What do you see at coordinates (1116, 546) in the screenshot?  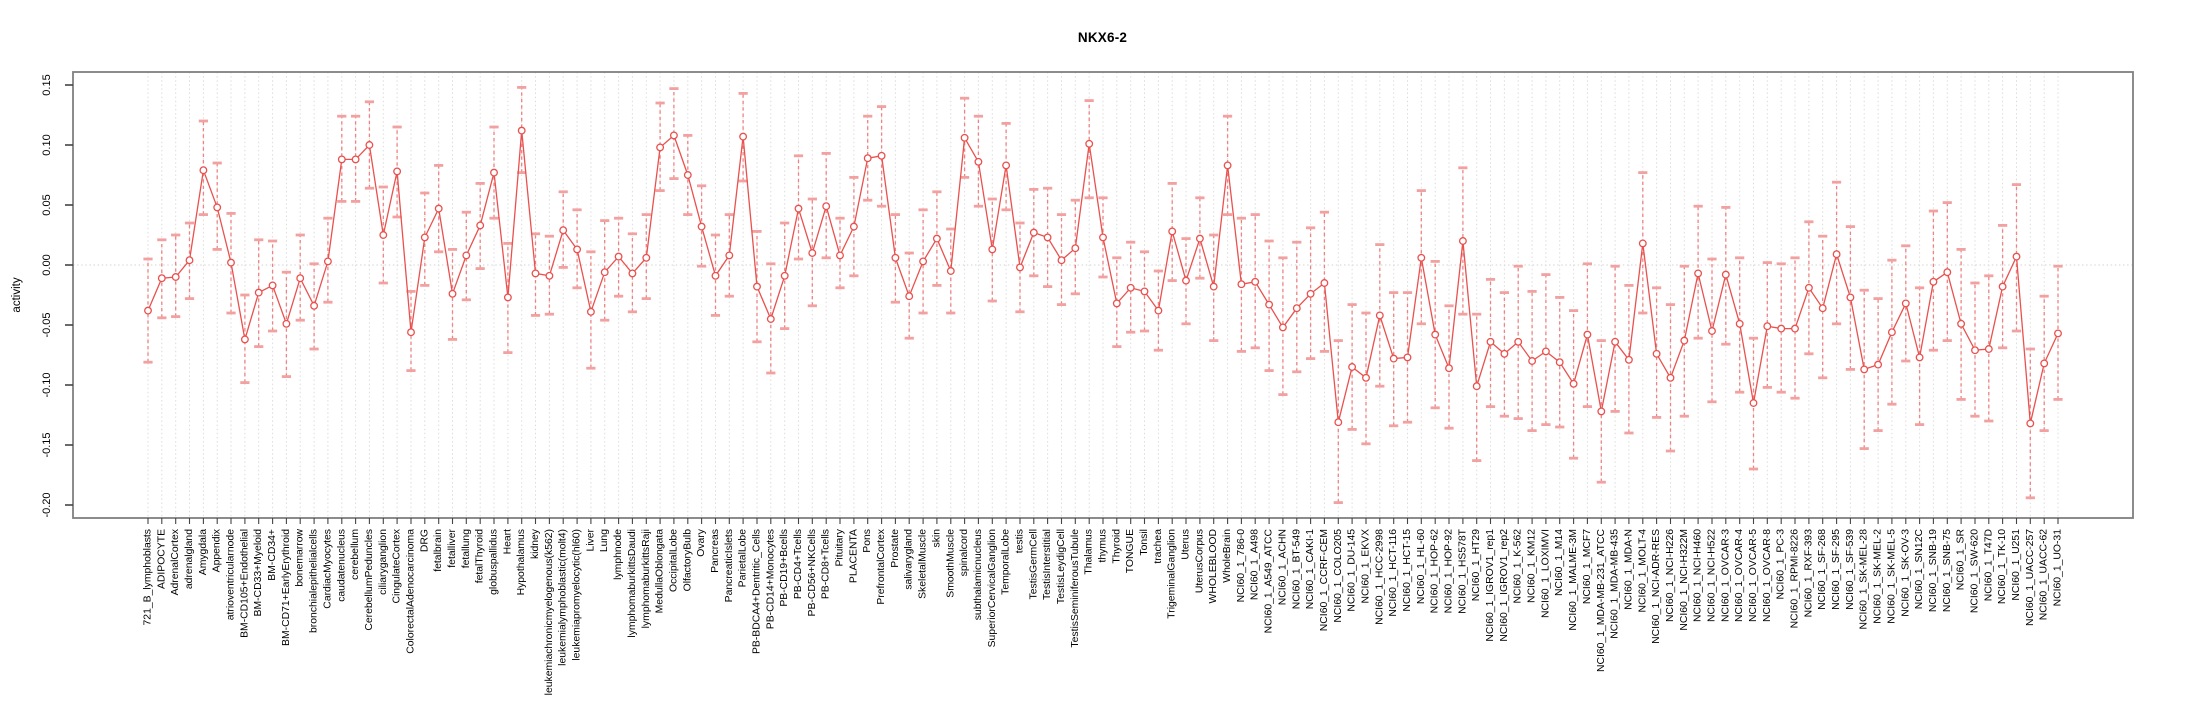 I see `x-tick-label: Thyroid` at bounding box center [1116, 546].